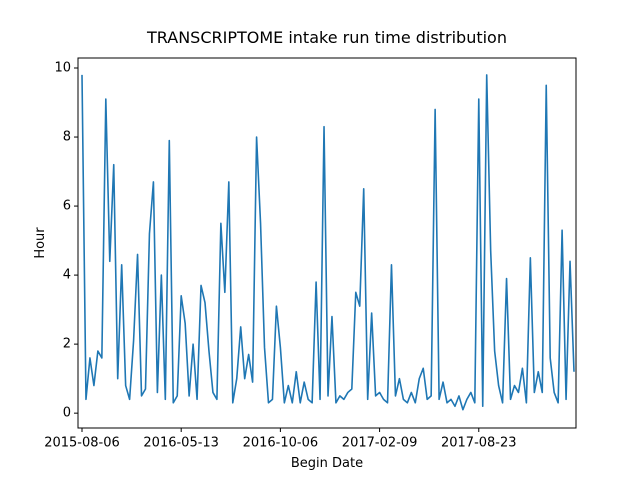 This screenshot has width=640, height=480. Describe the element at coordinates (181, 443) in the screenshot. I see `x-tick-label: 2016-05-13` at that location.